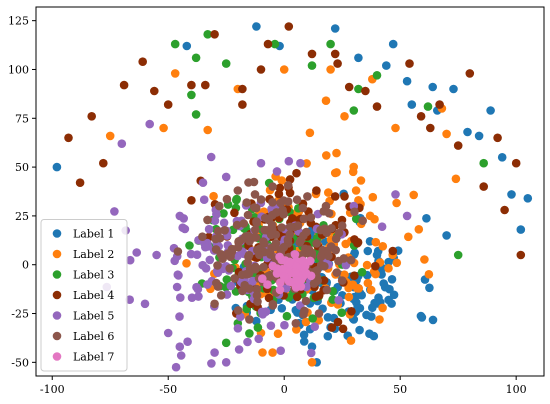 The height and width of the screenshot is (404, 550). Describe the element at coordinates (20, 314) in the screenshot. I see `y-tick-label: -25` at that location.